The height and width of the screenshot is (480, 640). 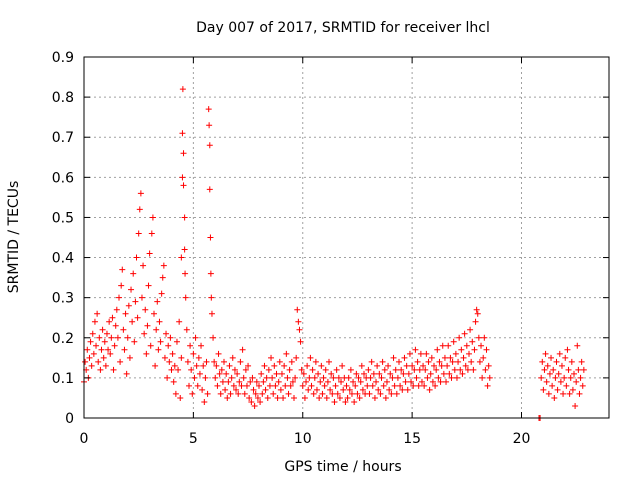 I want to click on x-tick-label: 10, so click(x=303, y=439).